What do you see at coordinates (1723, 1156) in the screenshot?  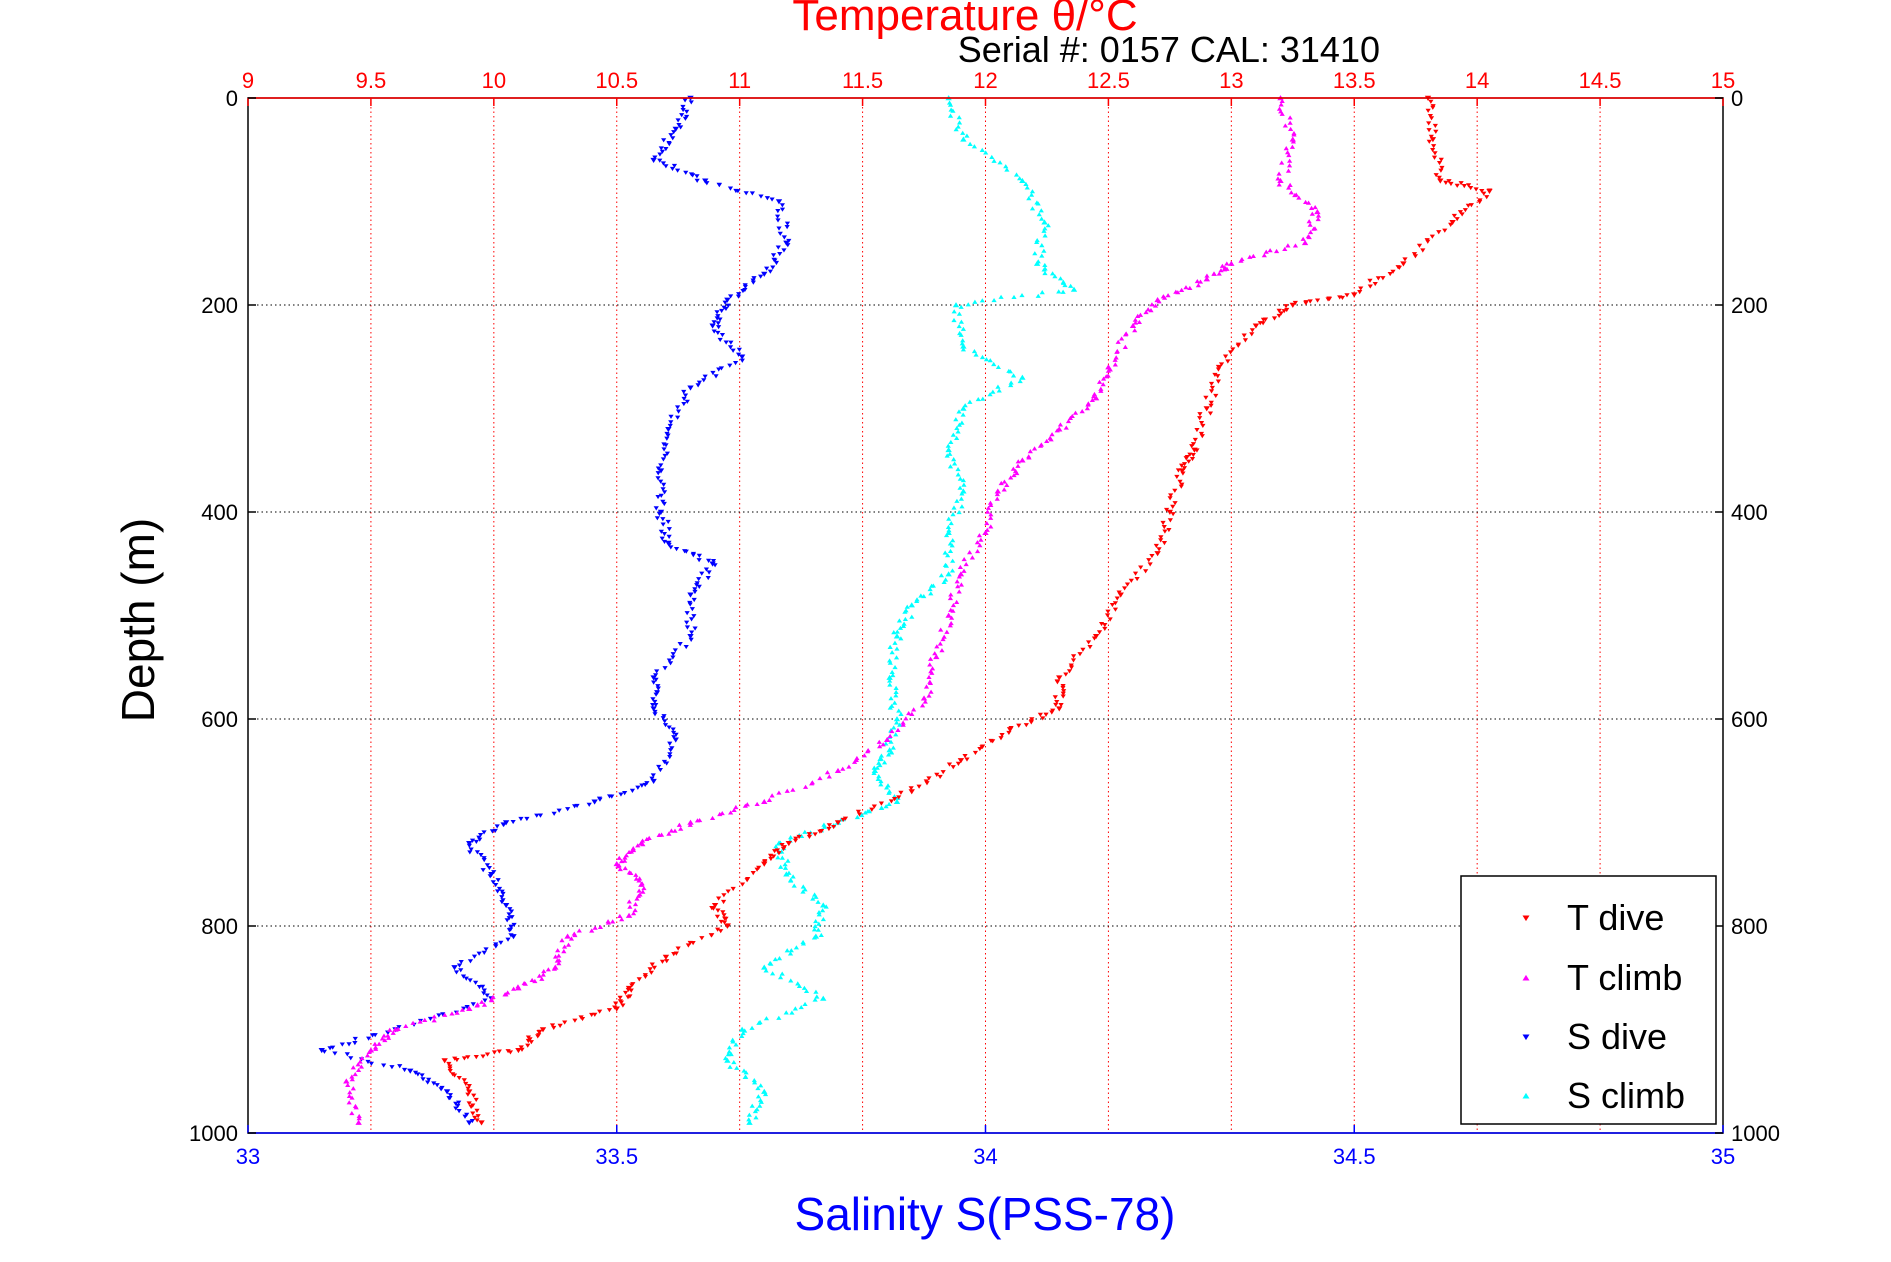 I see `salinity-tick-label: 35` at bounding box center [1723, 1156].